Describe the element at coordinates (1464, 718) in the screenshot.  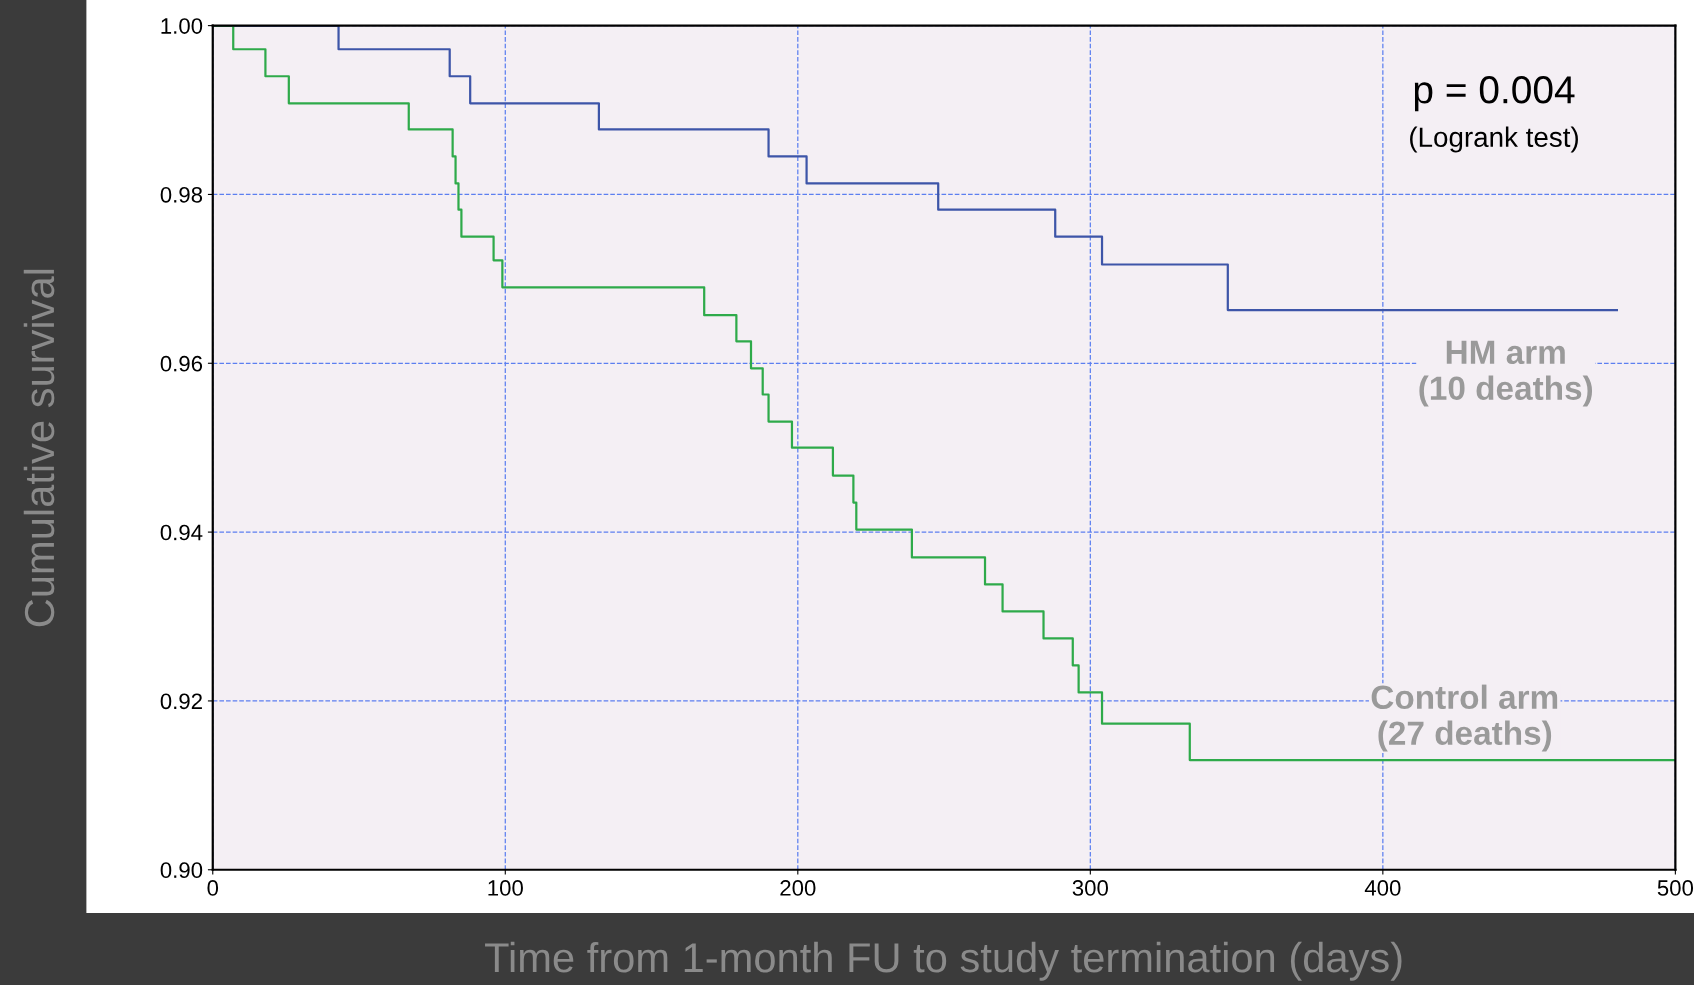
I see `series-label: Control arm (27 deaths)` at that location.